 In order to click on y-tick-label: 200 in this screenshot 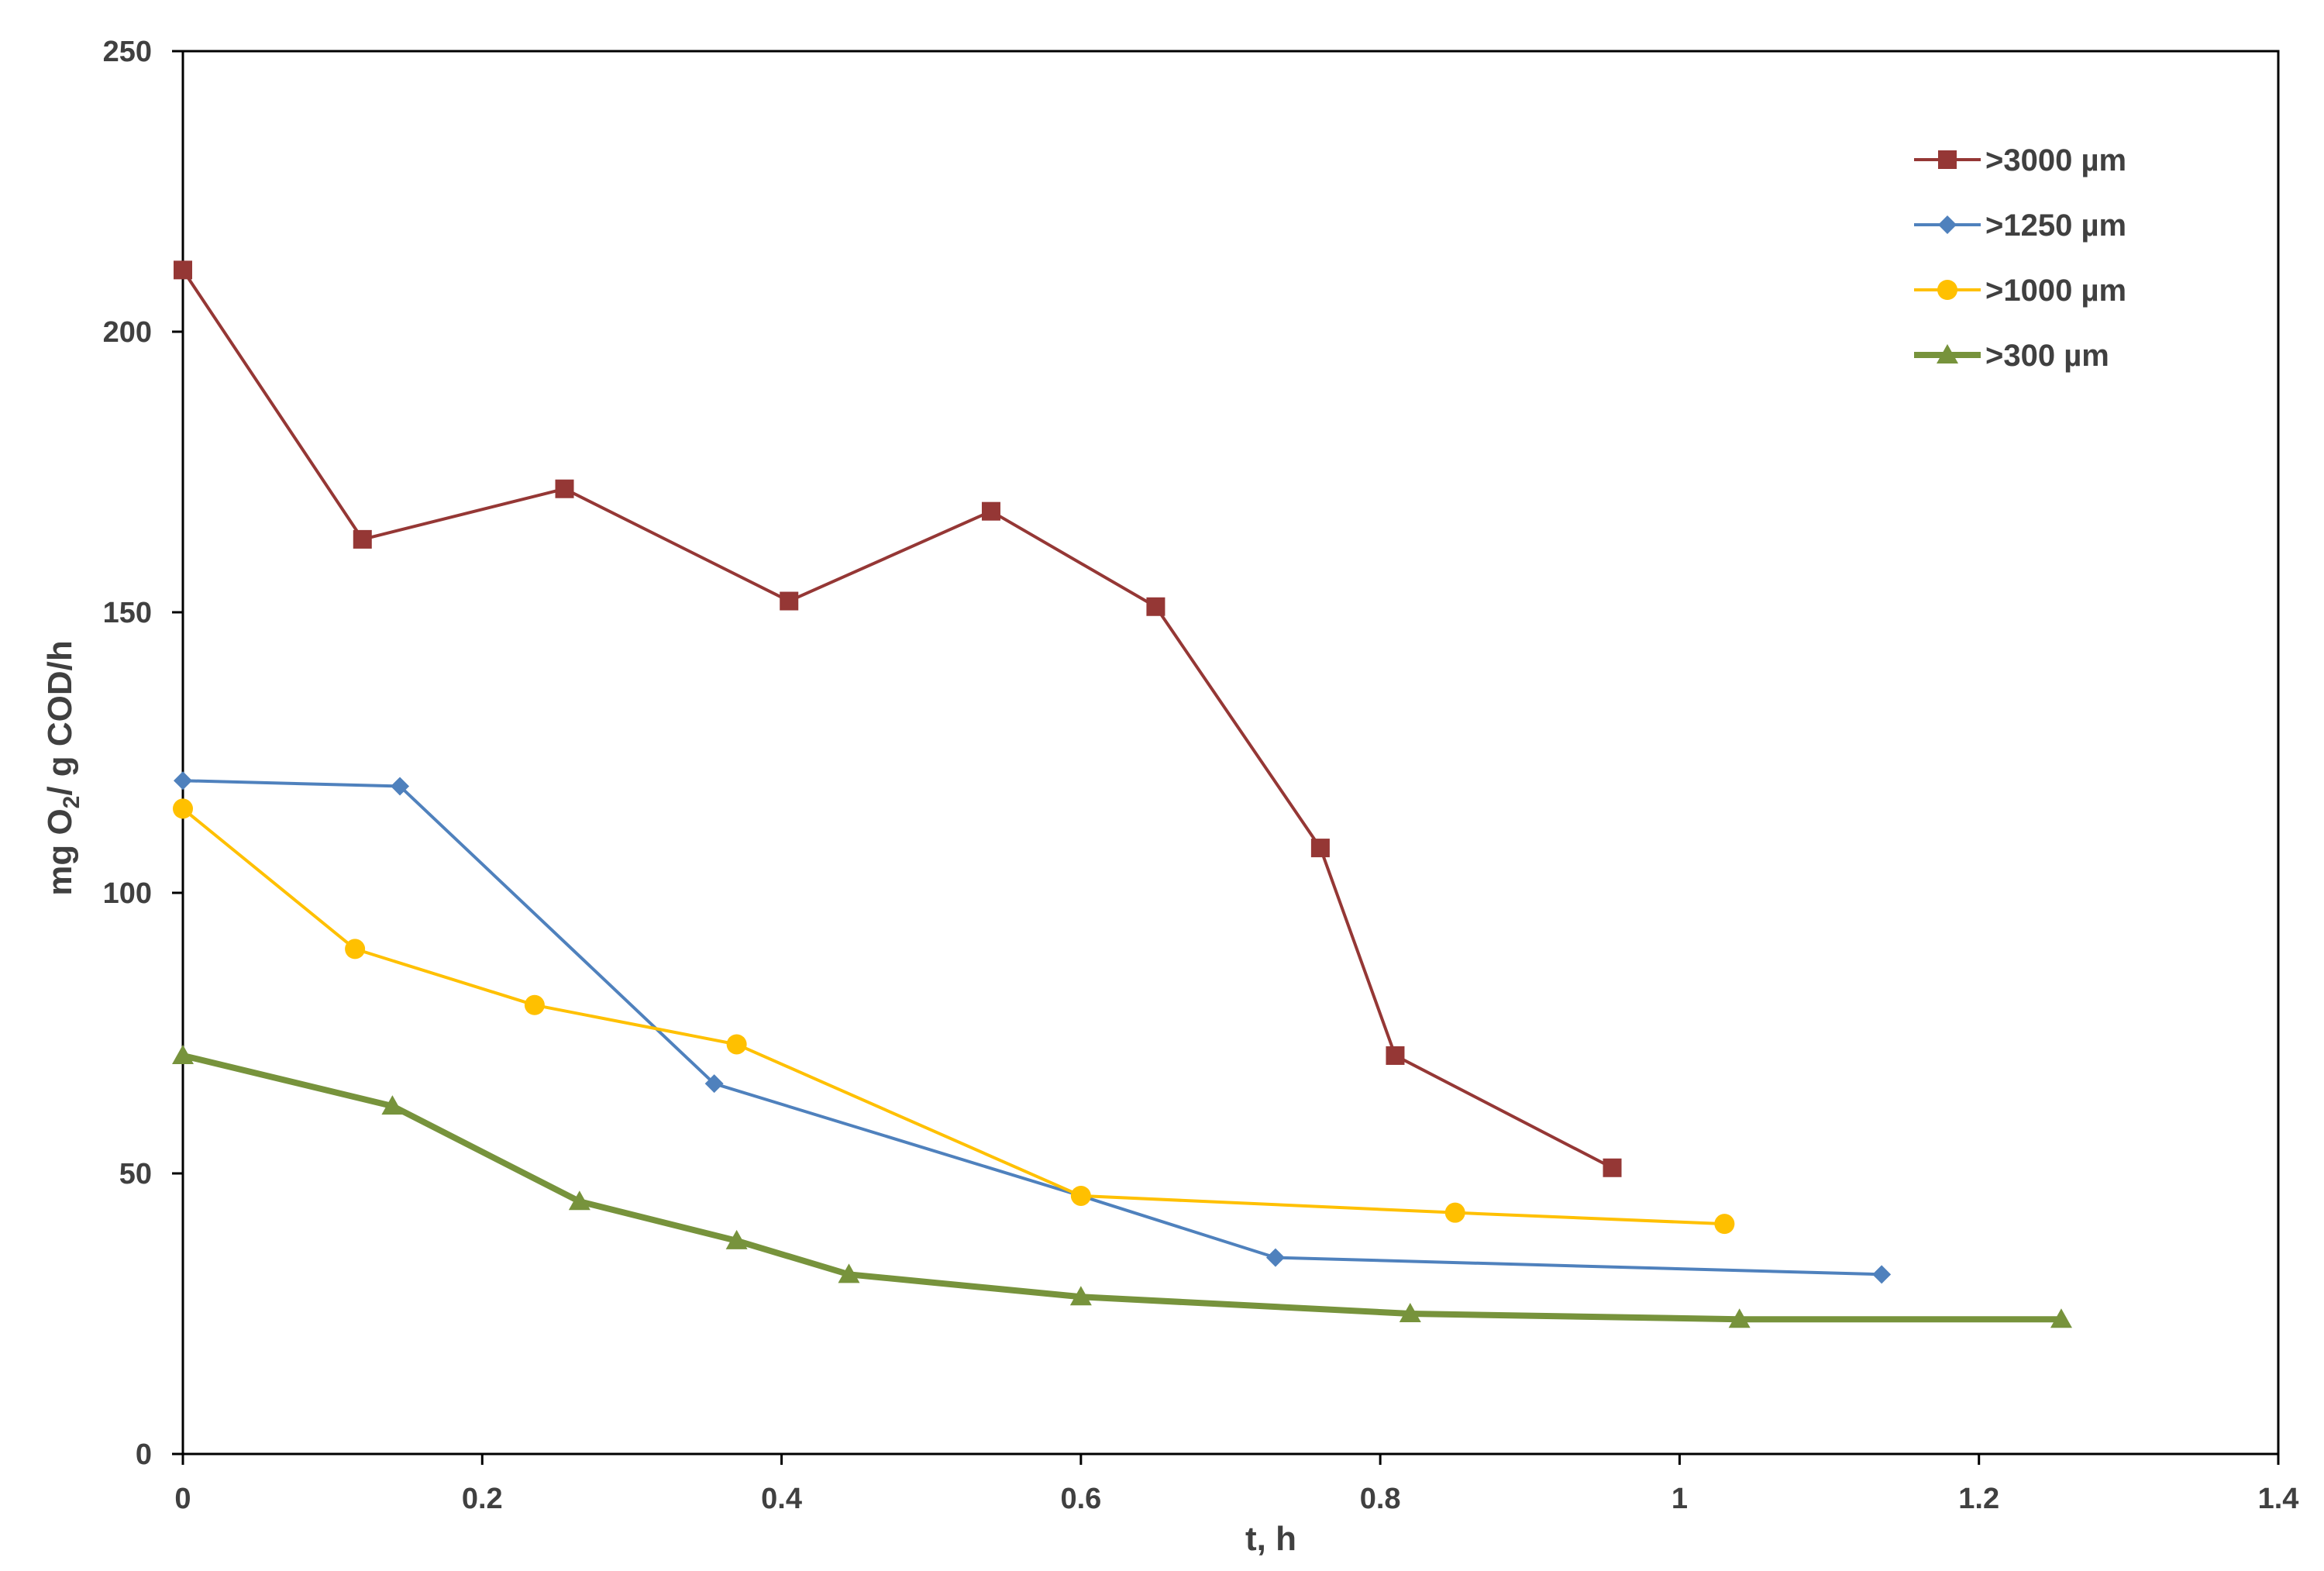, I will do `click(128, 333)`.